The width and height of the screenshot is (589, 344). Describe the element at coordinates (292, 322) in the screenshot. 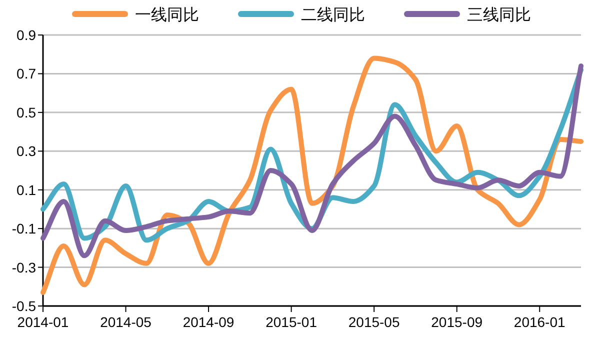

I see `x-tick-label: 2015-01` at that location.